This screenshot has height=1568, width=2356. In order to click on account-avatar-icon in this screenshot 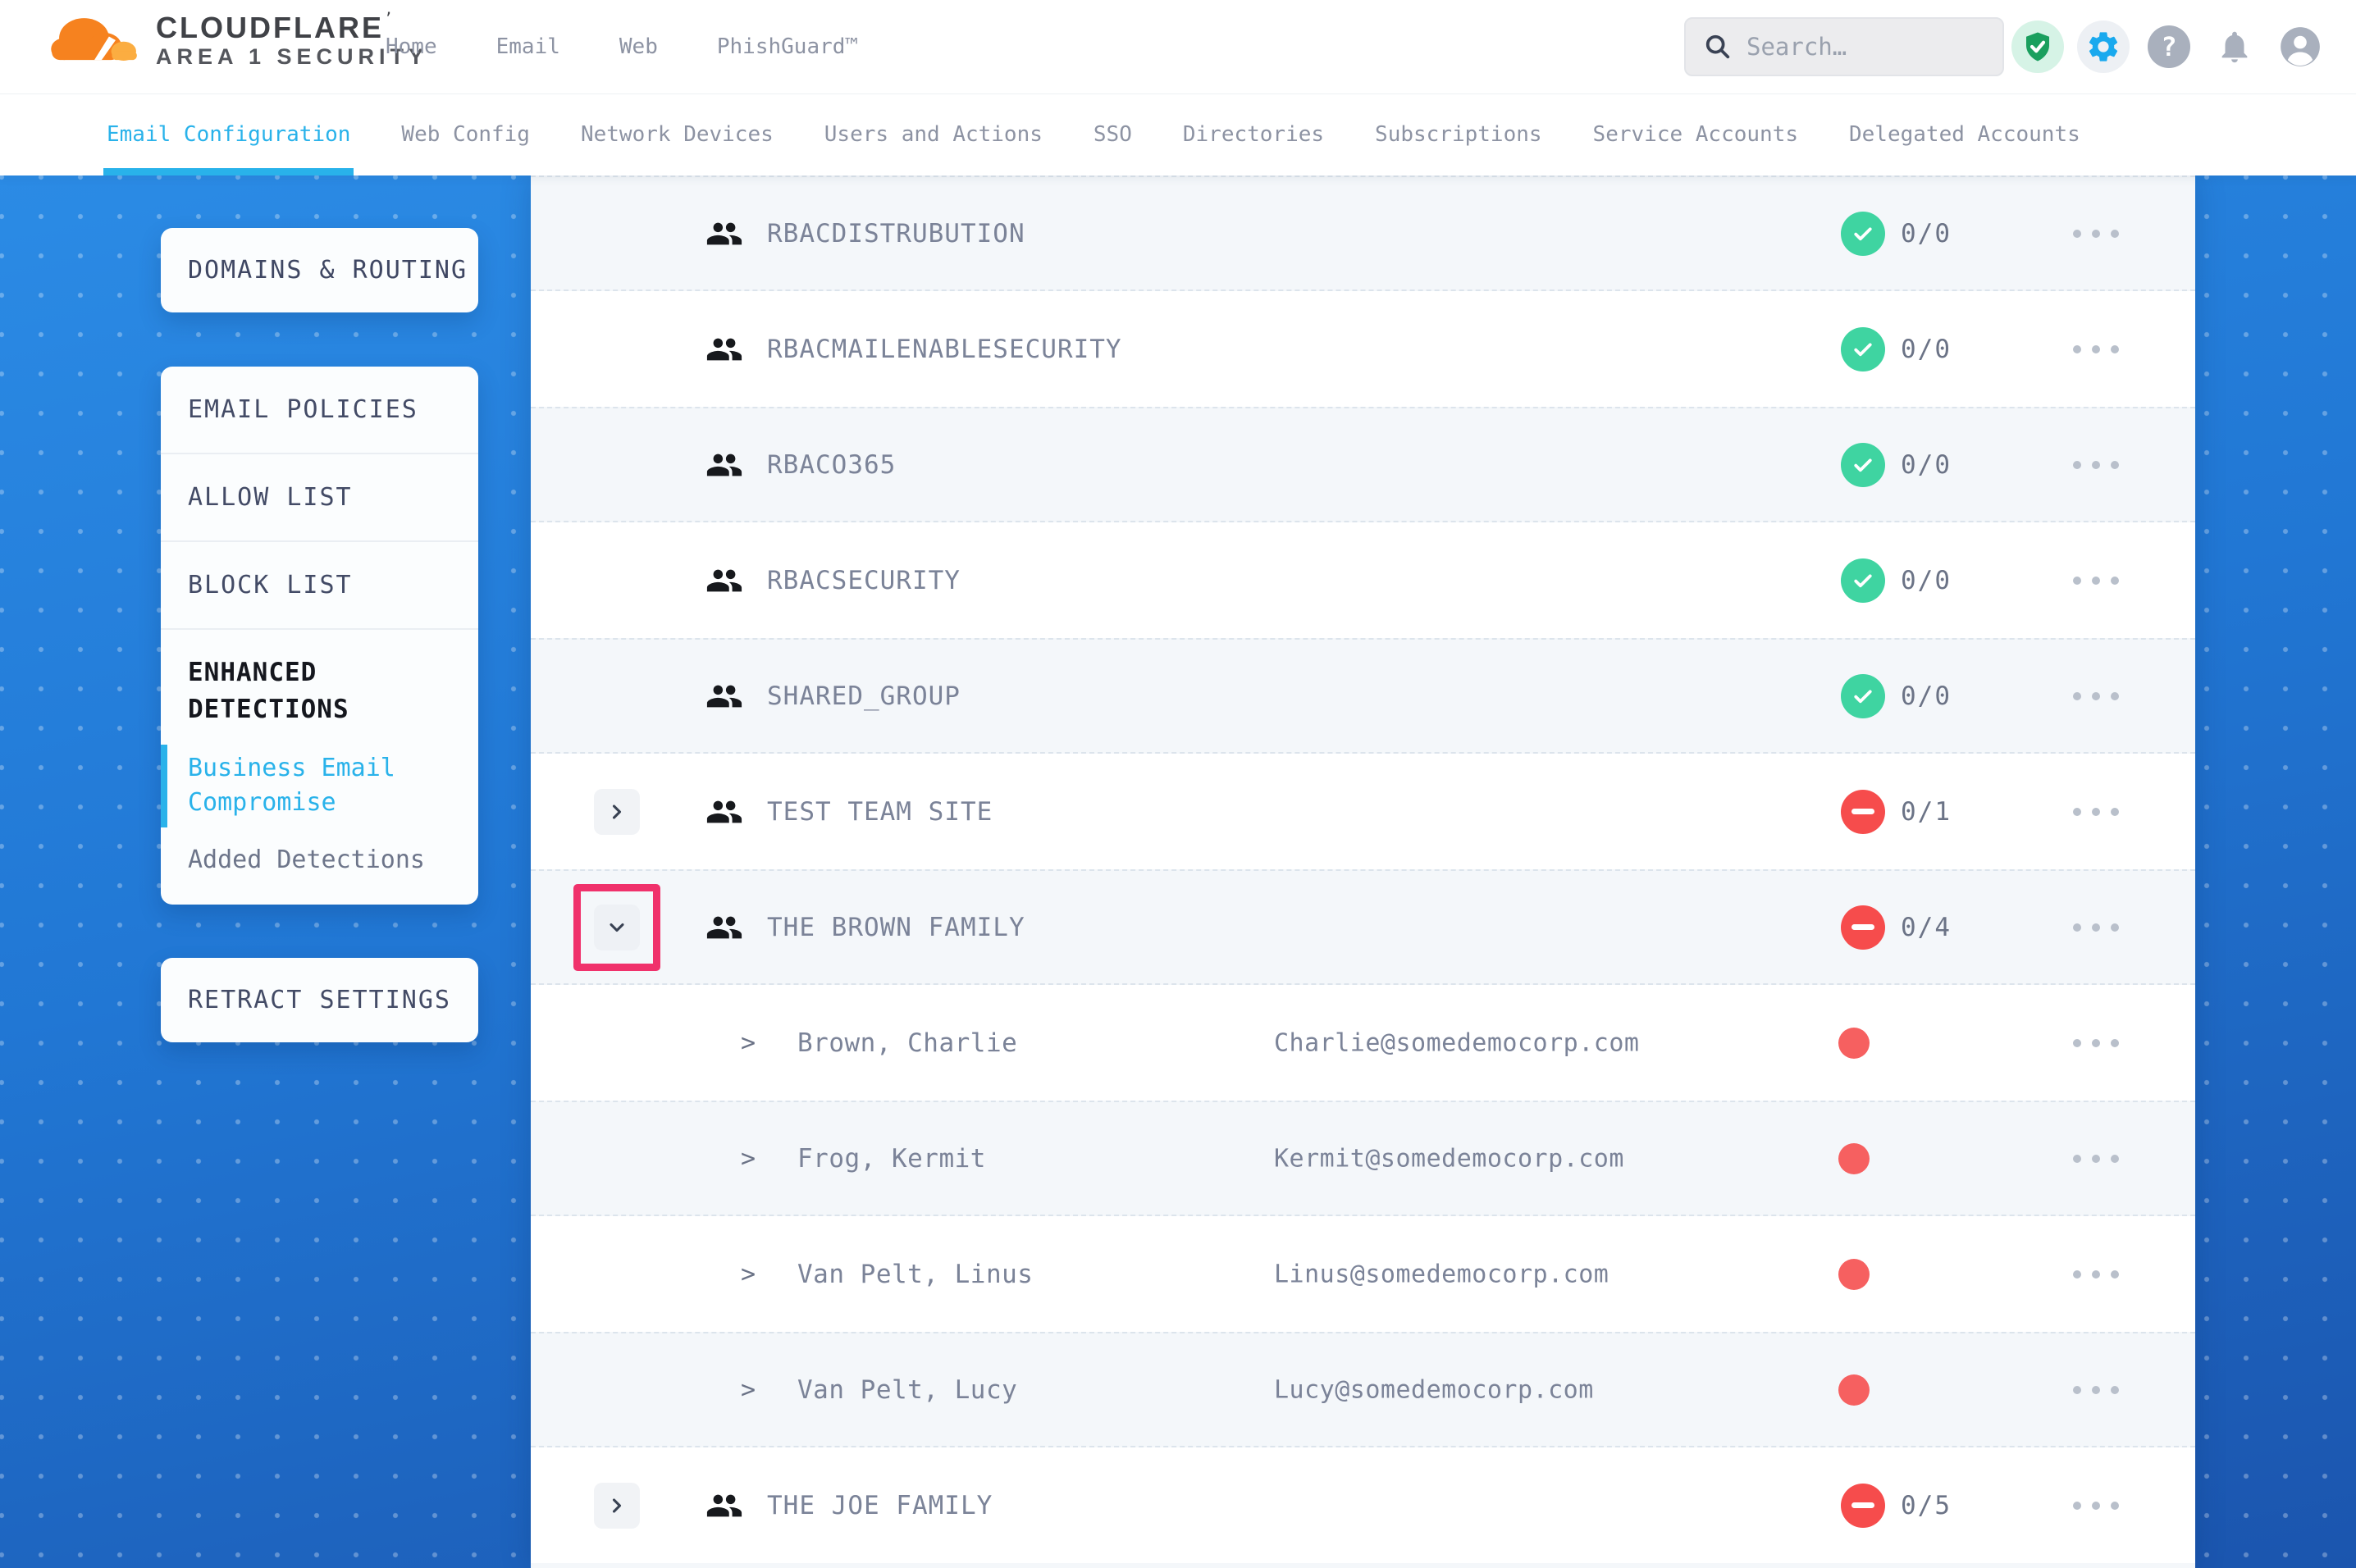, I will do `click(2300, 47)`.